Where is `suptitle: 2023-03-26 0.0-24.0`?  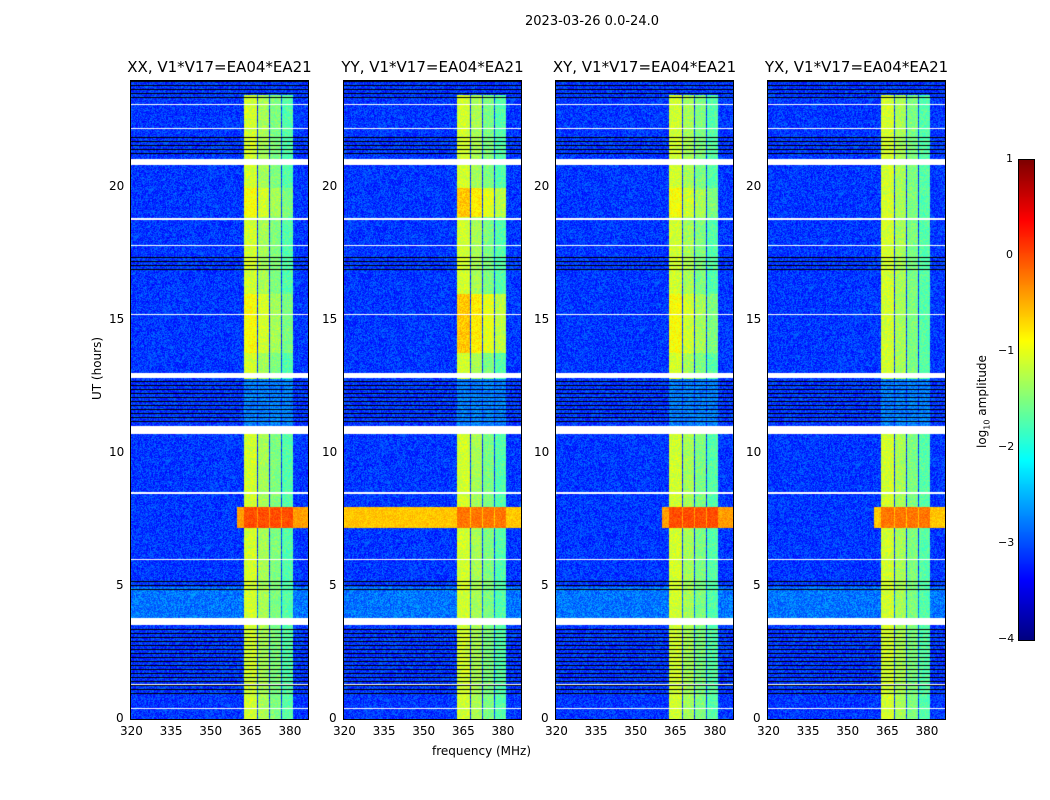
suptitle: 2023-03-26 0.0-24.0 is located at coordinates (592, 21).